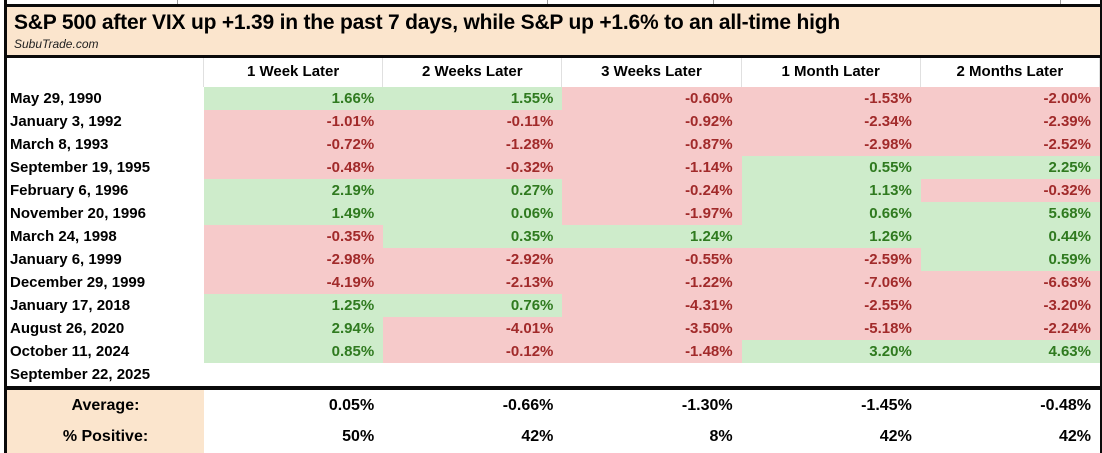  What do you see at coordinates (1065, 405) in the screenshot?
I see `summary-value-cell: -0.48%` at bounding box center [1065, 405].